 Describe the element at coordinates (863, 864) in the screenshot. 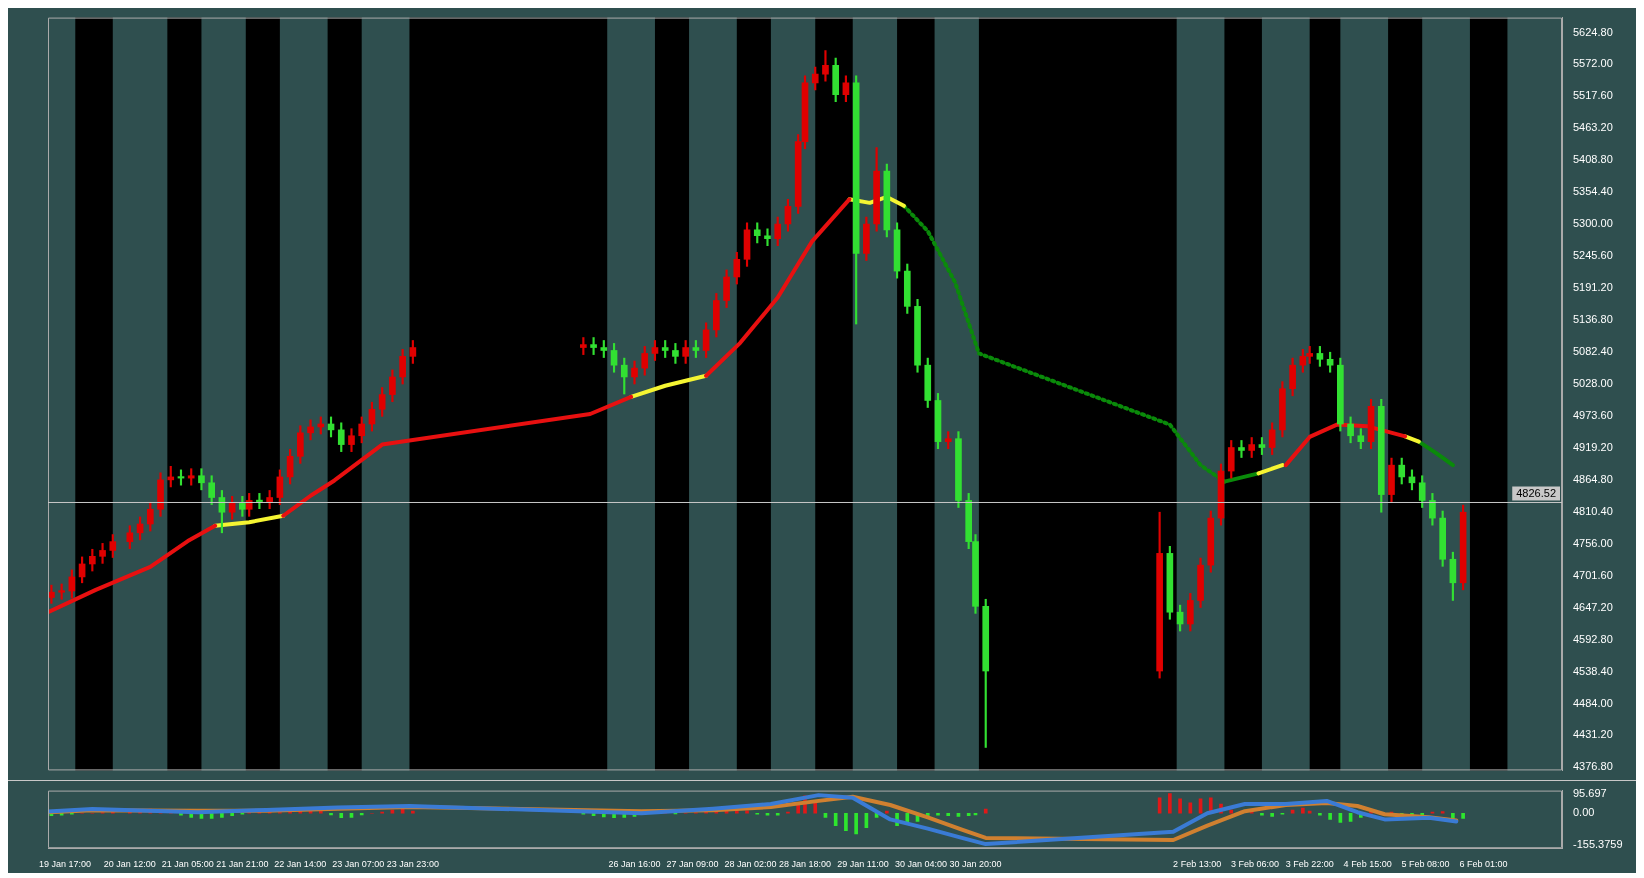

I see `x-tick-label: 29 Jan 11:00` at that location.